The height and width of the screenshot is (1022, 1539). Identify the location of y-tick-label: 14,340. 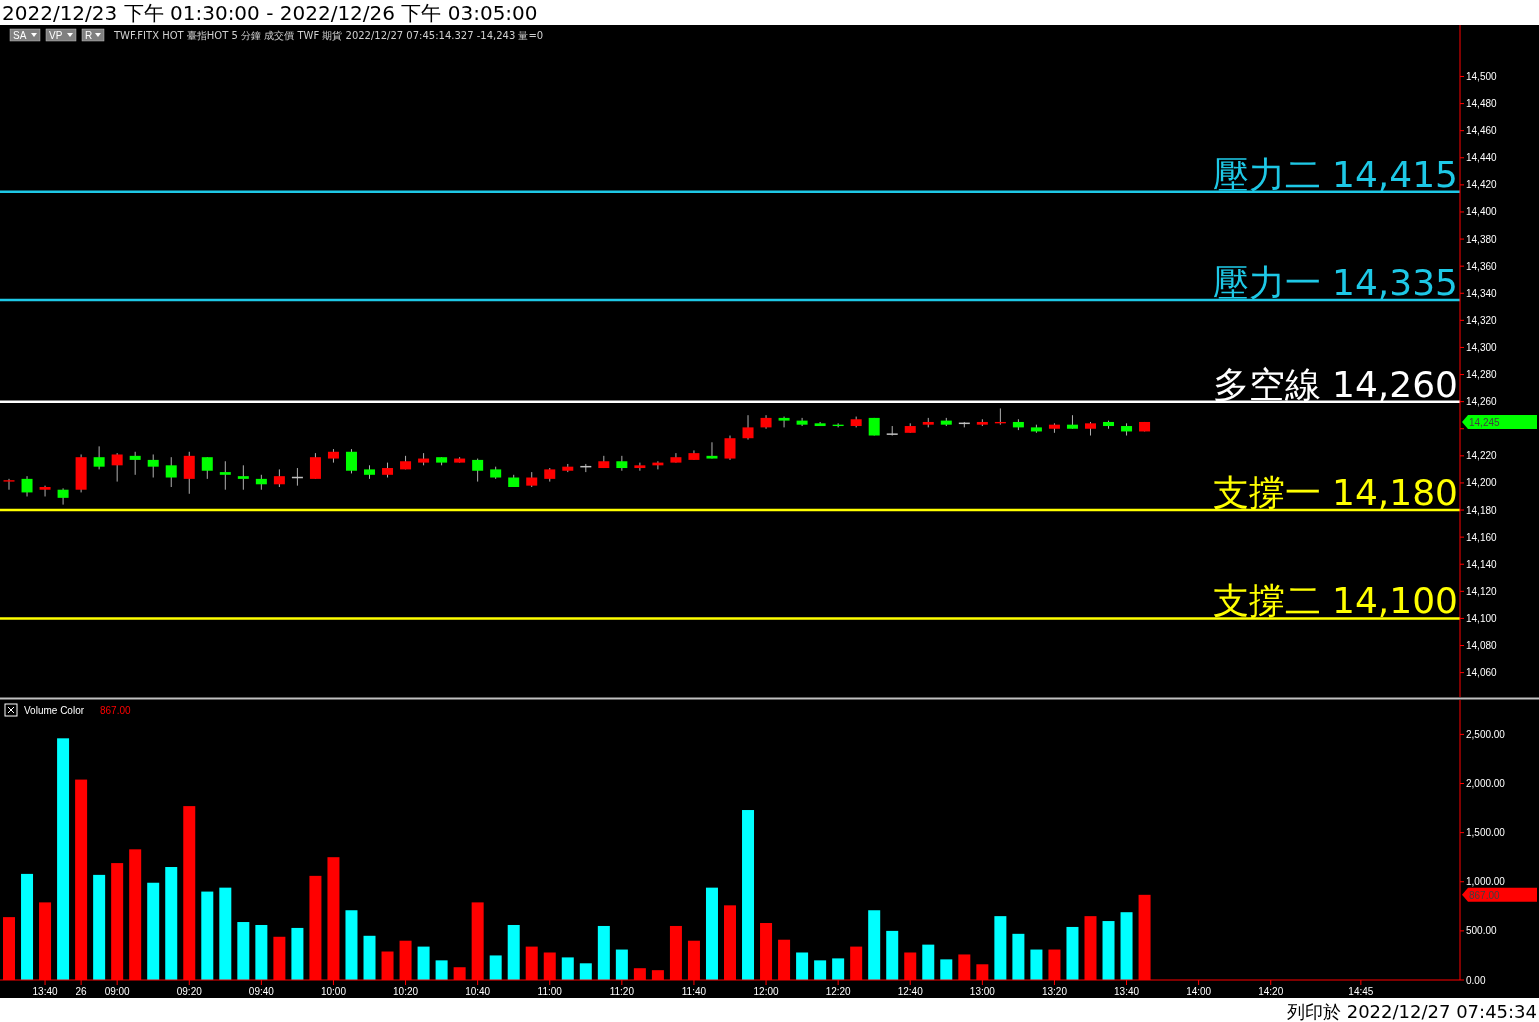
(1482, 293).